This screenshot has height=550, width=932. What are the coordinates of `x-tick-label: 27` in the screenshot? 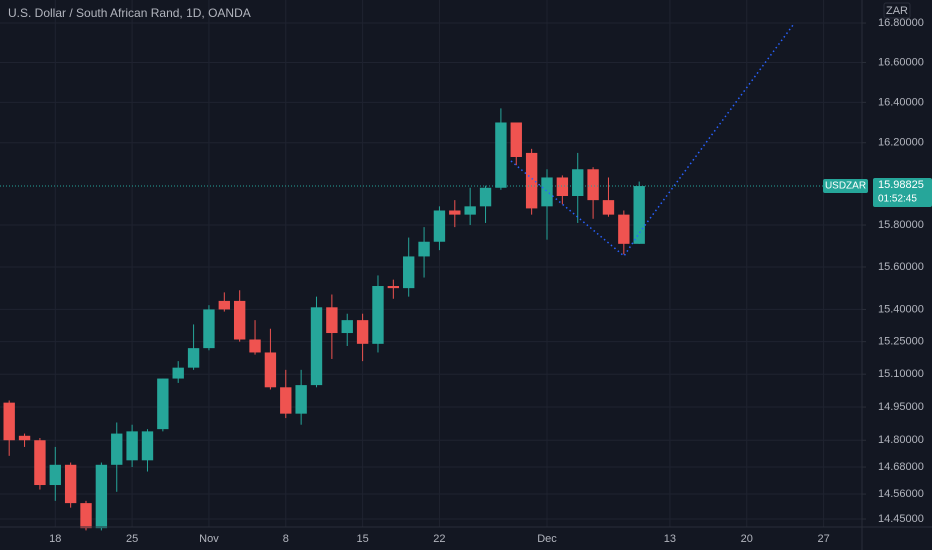 It's located at (823, 539).